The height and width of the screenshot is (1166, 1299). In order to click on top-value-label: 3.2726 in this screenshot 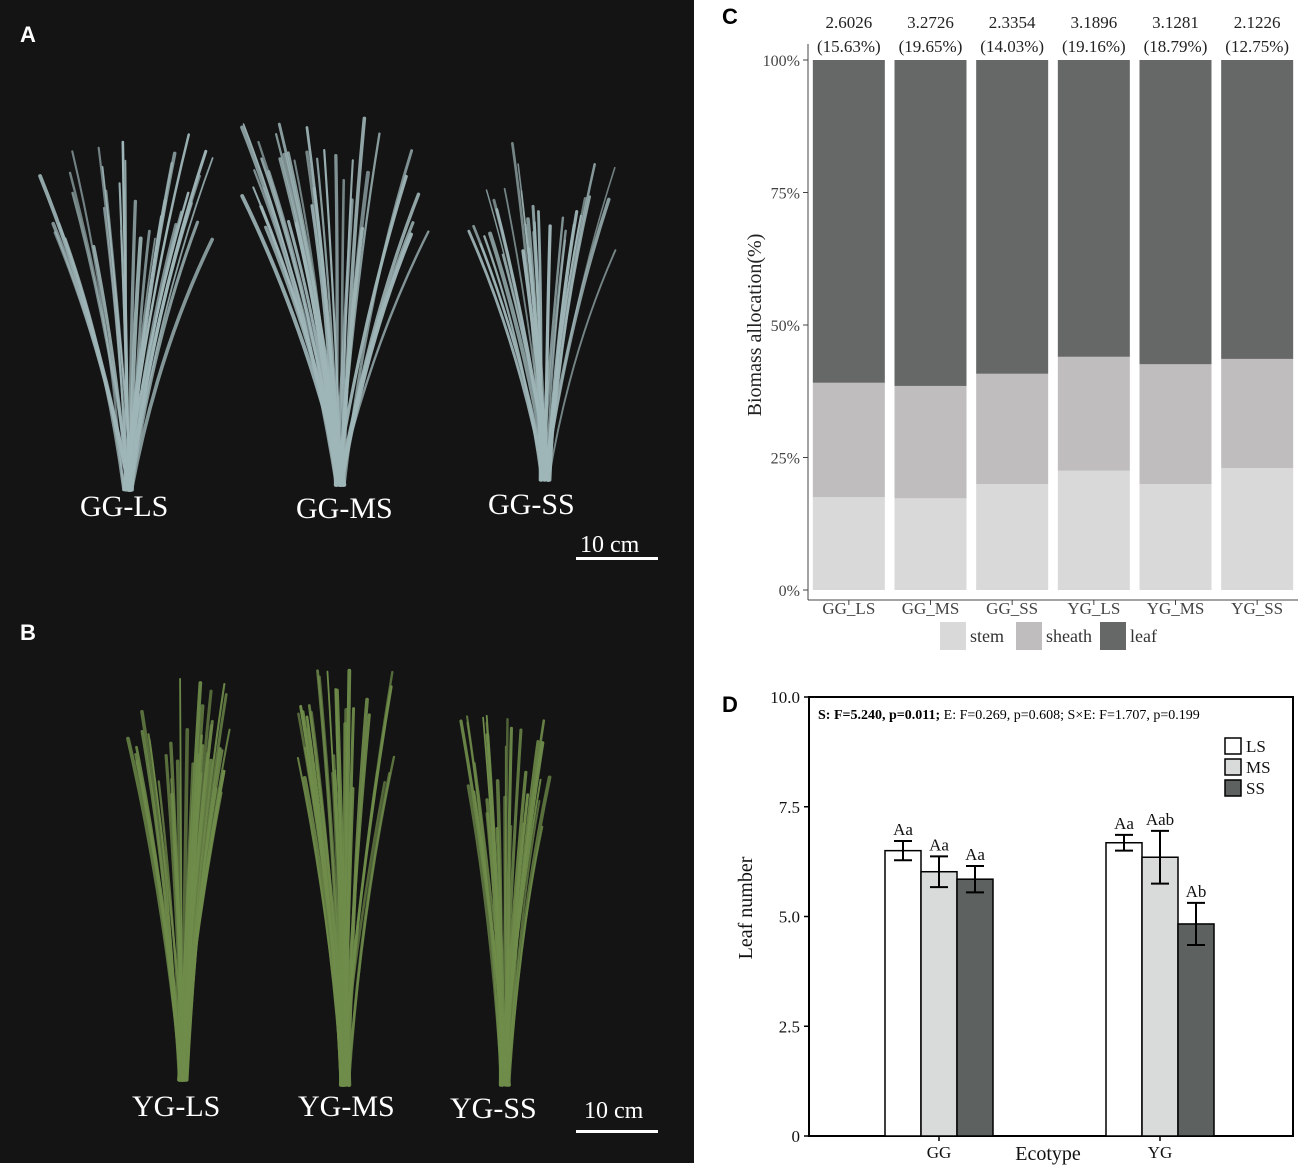, I will do `click(930, 22)`.